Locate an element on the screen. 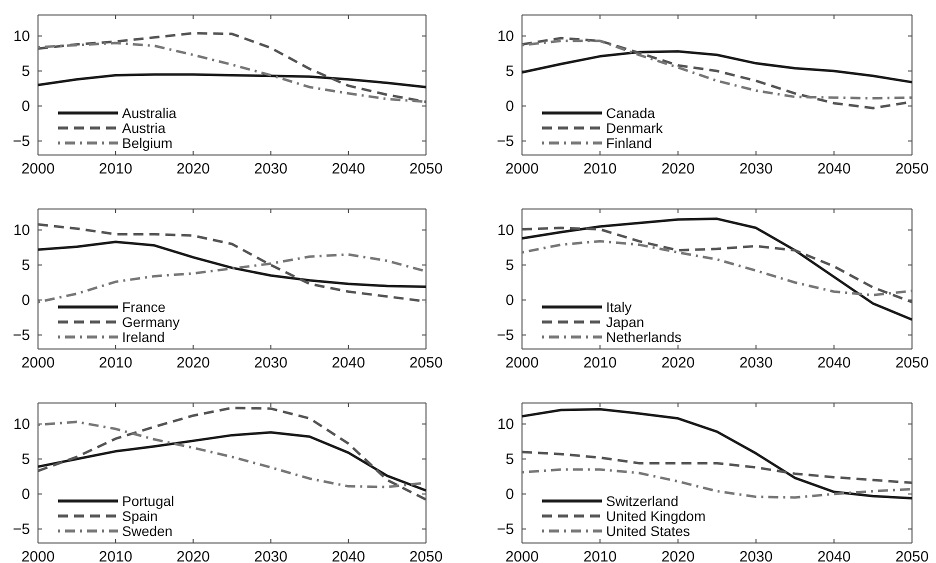  legend-label: Australia is located at coordinates (149, 113).